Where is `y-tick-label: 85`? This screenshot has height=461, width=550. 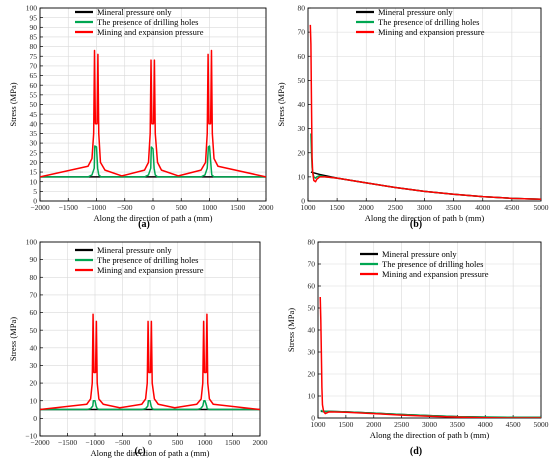
y-tick-label: 85 is located at coordinates (34, 37).